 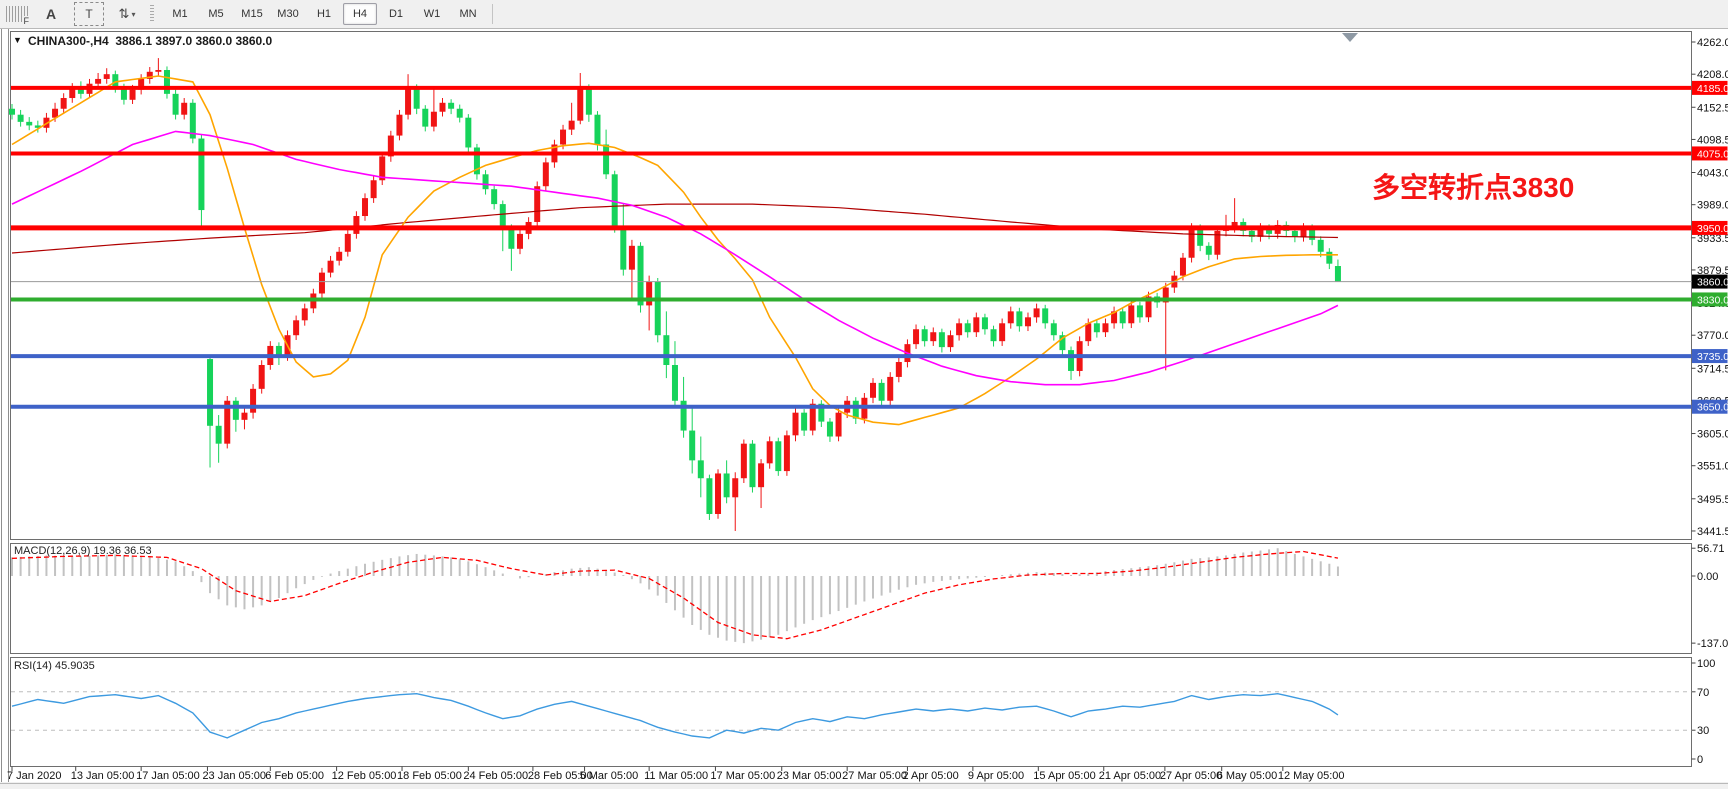 I want to click on window-frame-left-outer, so click(x=1, y=405).